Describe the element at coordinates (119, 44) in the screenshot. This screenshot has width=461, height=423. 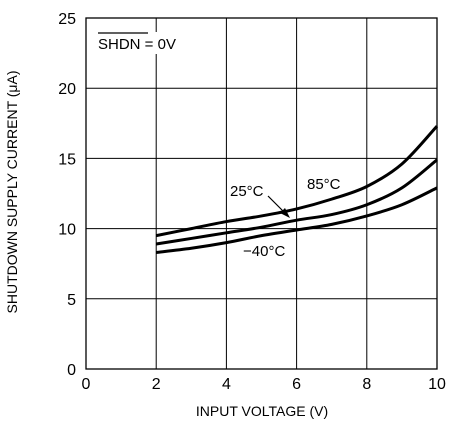
I see `condition-overbar-text: SHDN` at that location.